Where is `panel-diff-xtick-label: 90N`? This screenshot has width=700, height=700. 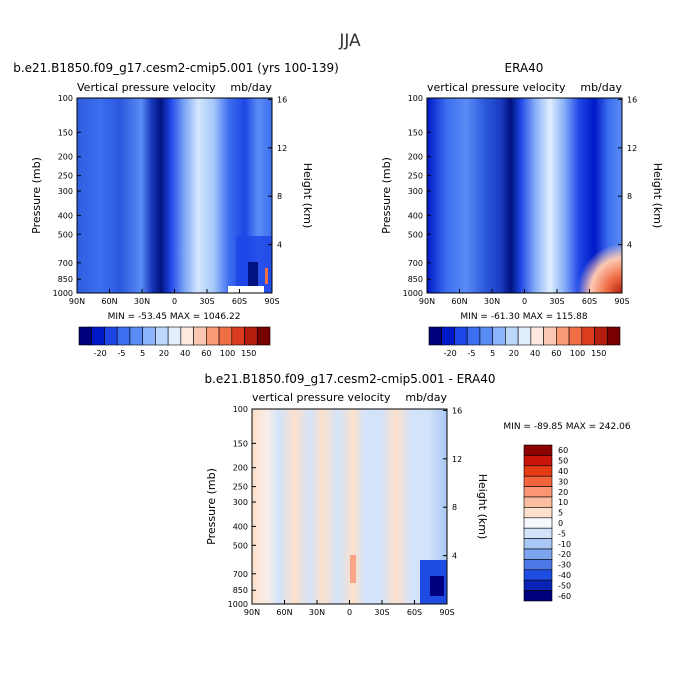
panel-diff-xtick-label: 90N is located at coordinates (252, 612).